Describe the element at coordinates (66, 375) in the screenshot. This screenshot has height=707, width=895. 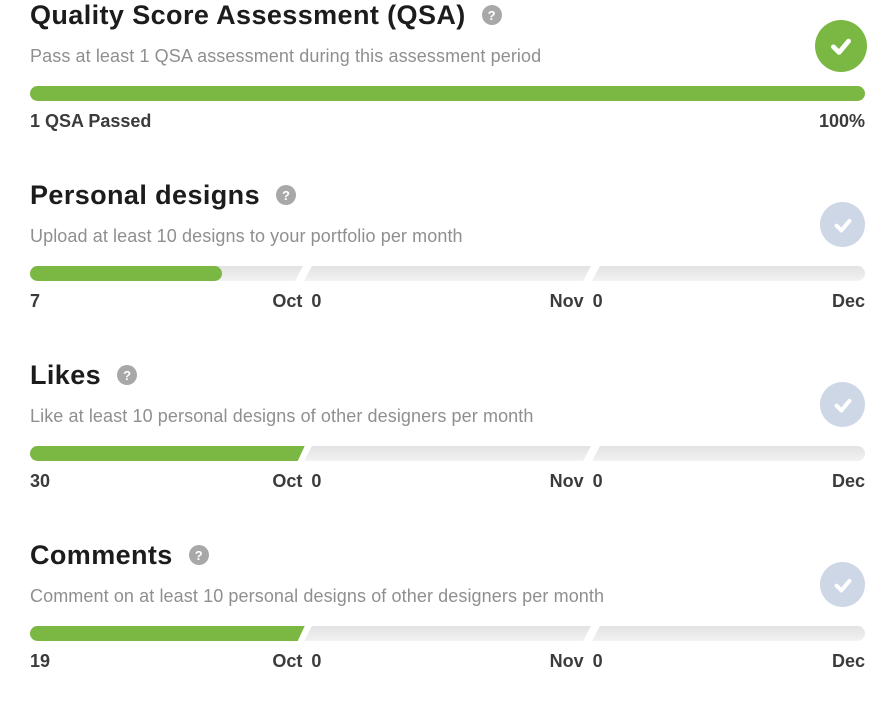
I see `goal-title: Likes` at that location.